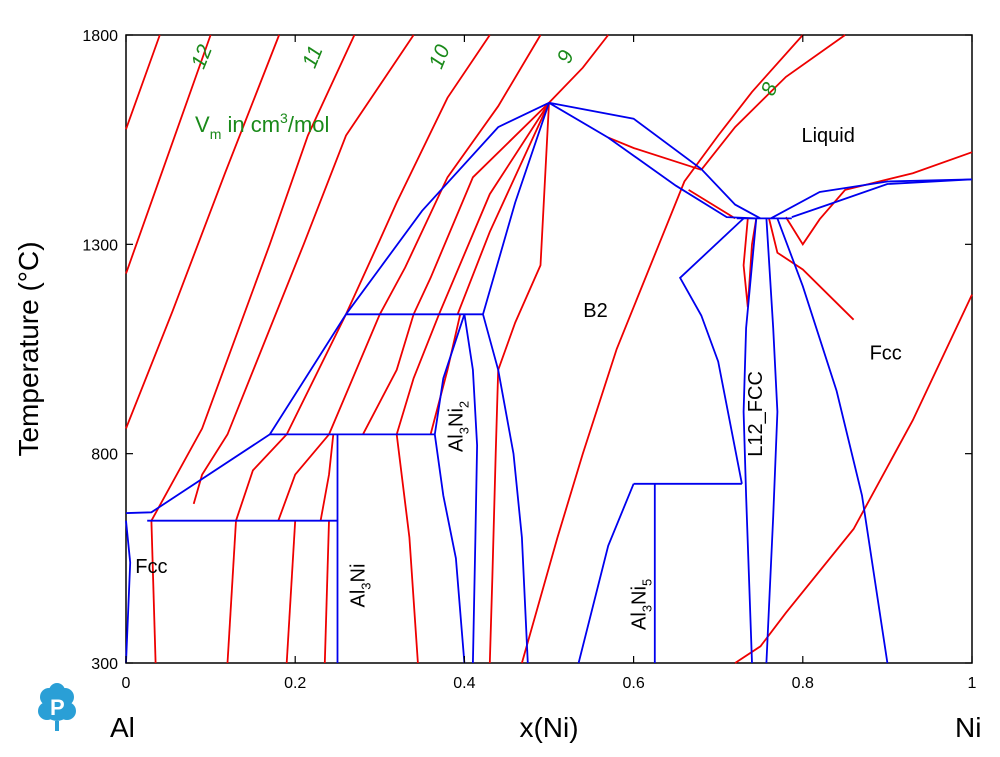  What do you see at coordinates (459, 426) in the screenshot?
I see `compound-label-al3ni2: Al3Ni2` at bounding box center [459, 426].